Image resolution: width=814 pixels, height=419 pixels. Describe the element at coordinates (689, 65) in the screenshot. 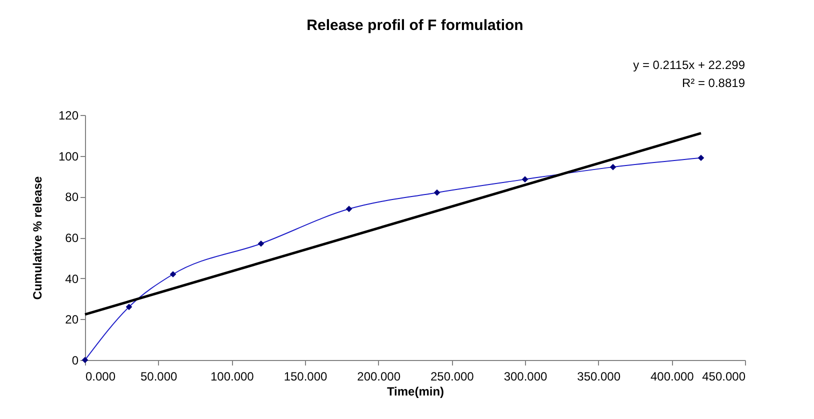

I see `text: y = 0.2115x + 22.299` at that location.